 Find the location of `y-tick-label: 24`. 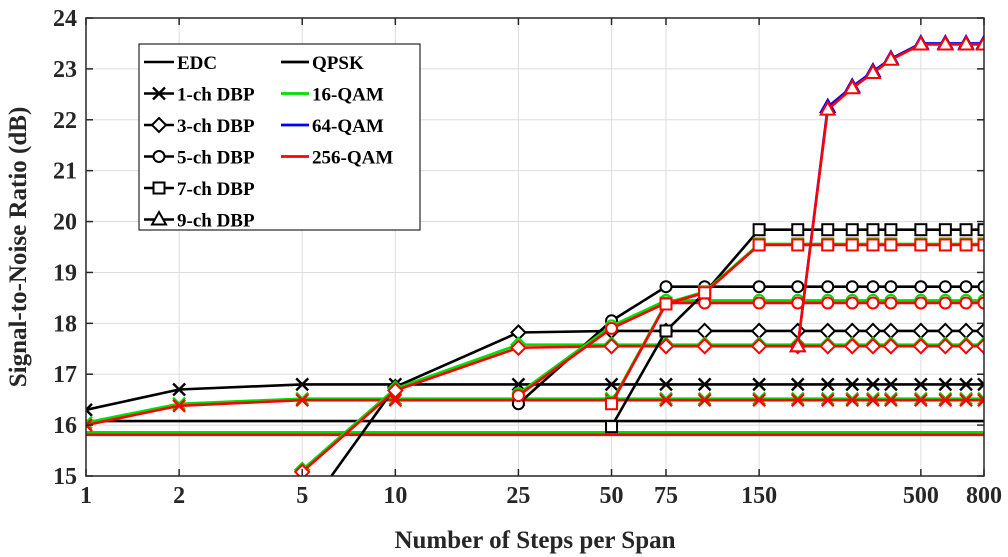

y-tick-label: 24 is located at coordinates (65, 19).